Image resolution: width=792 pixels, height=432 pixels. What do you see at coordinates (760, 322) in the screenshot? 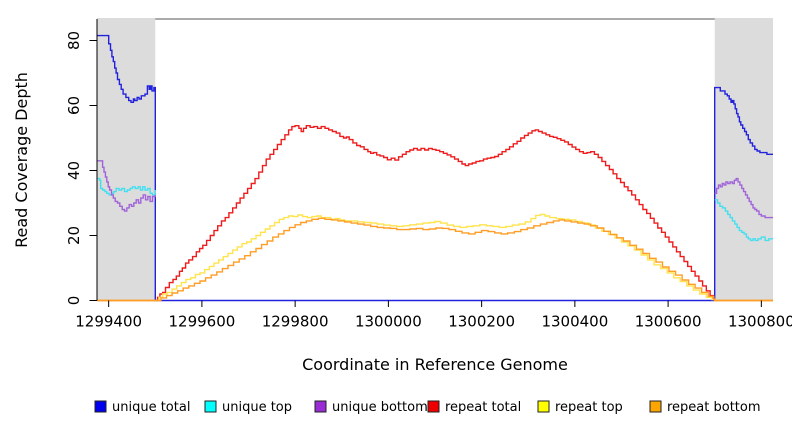
I see `x-tick-label: 1300800` at bounding box center [760, 322].